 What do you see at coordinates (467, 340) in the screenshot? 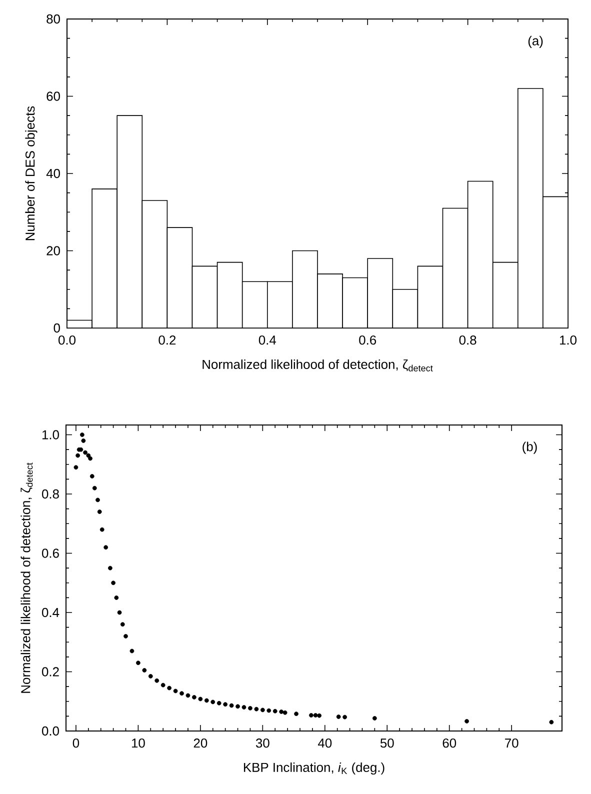
I see `x-tick-label: 0.8` at bounding box center [467, 340].